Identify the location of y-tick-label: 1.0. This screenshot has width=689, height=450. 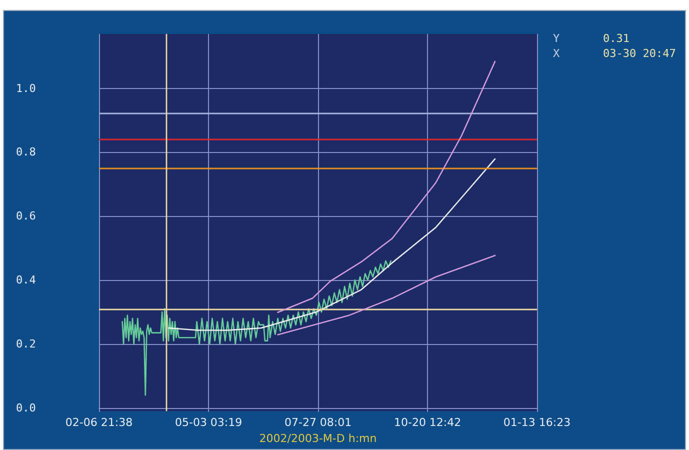
(26, 88).